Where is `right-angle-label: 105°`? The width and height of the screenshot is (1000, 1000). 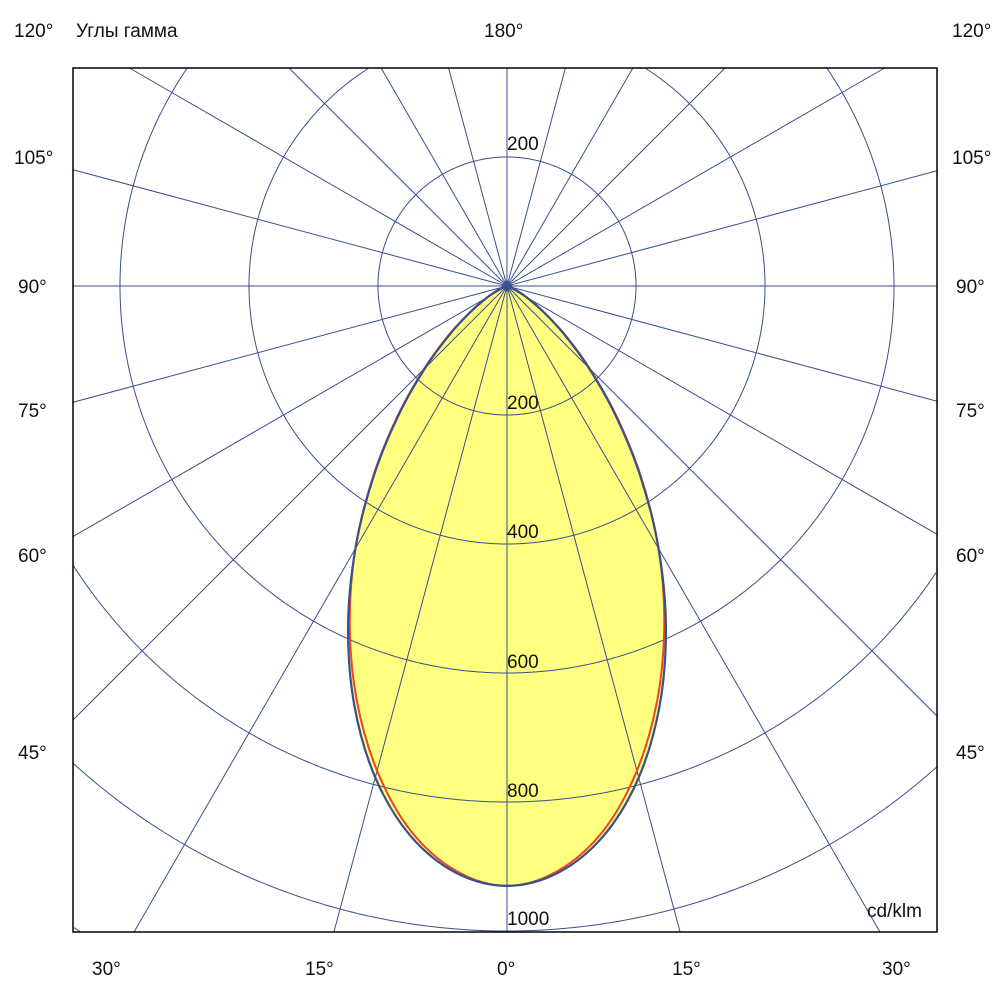 right-angle-label: 105° is located at coordinates (971, 158).